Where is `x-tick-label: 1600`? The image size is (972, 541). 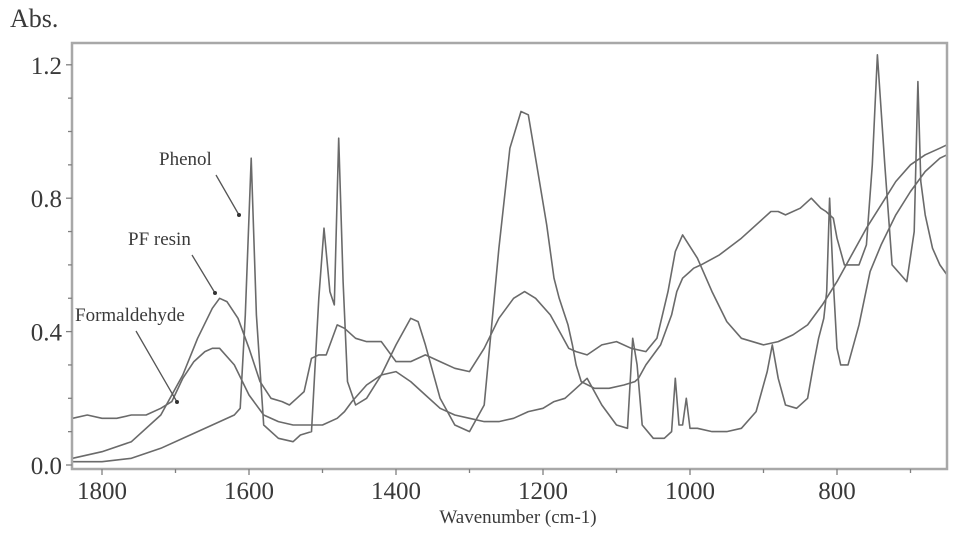 x-tick-label: 1600 is located at coordinates (249, 491).